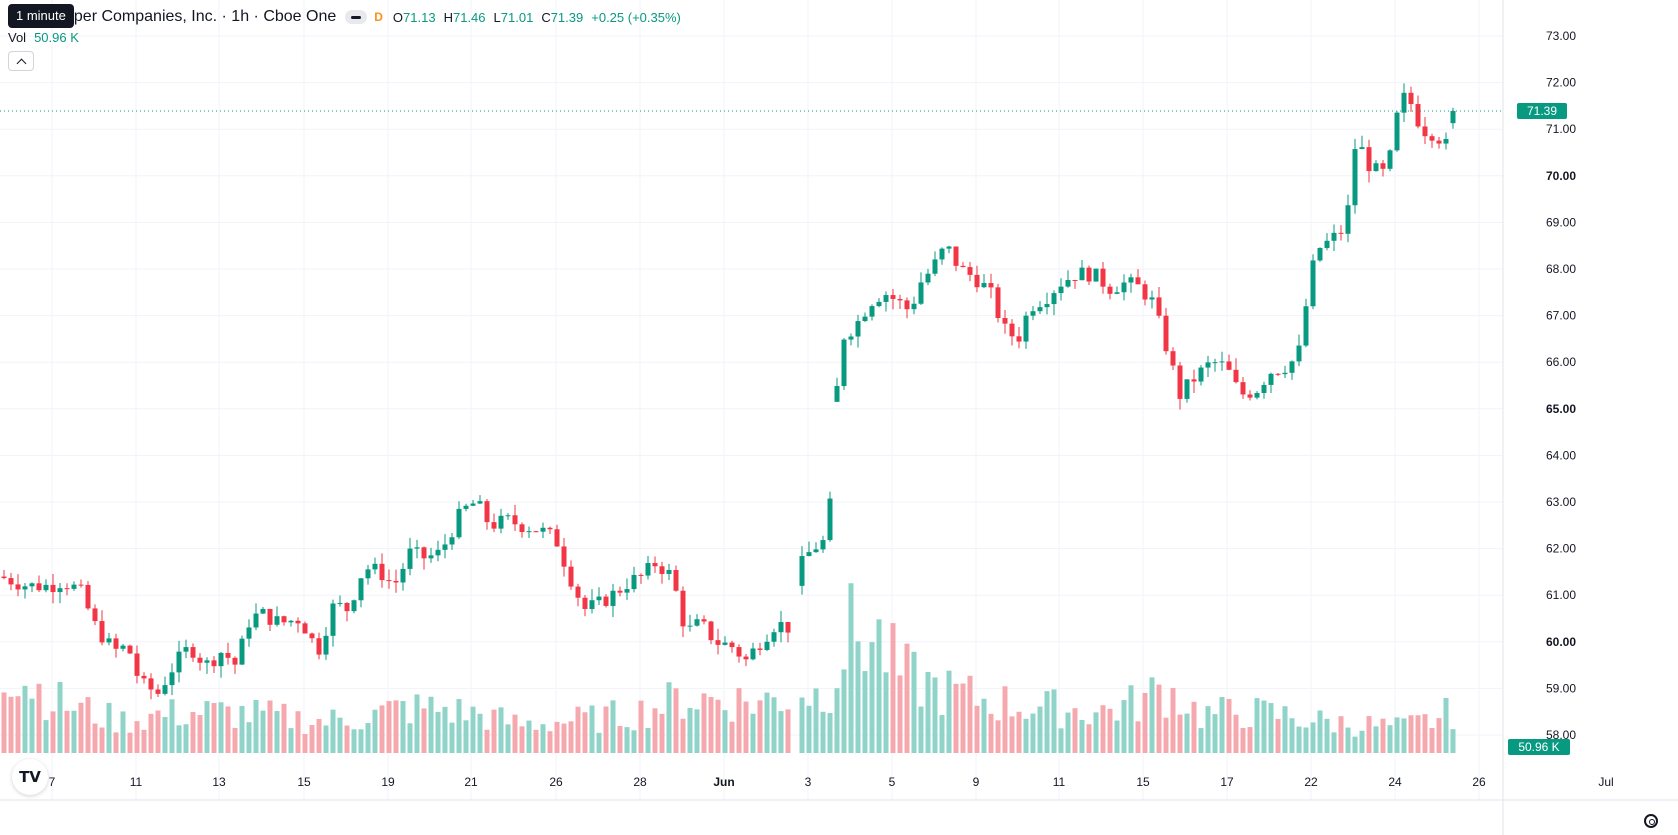 This screenshot has width=1678, height=835. I want to click on change-value: +0.25 (+0.35%), so click(636, 17).